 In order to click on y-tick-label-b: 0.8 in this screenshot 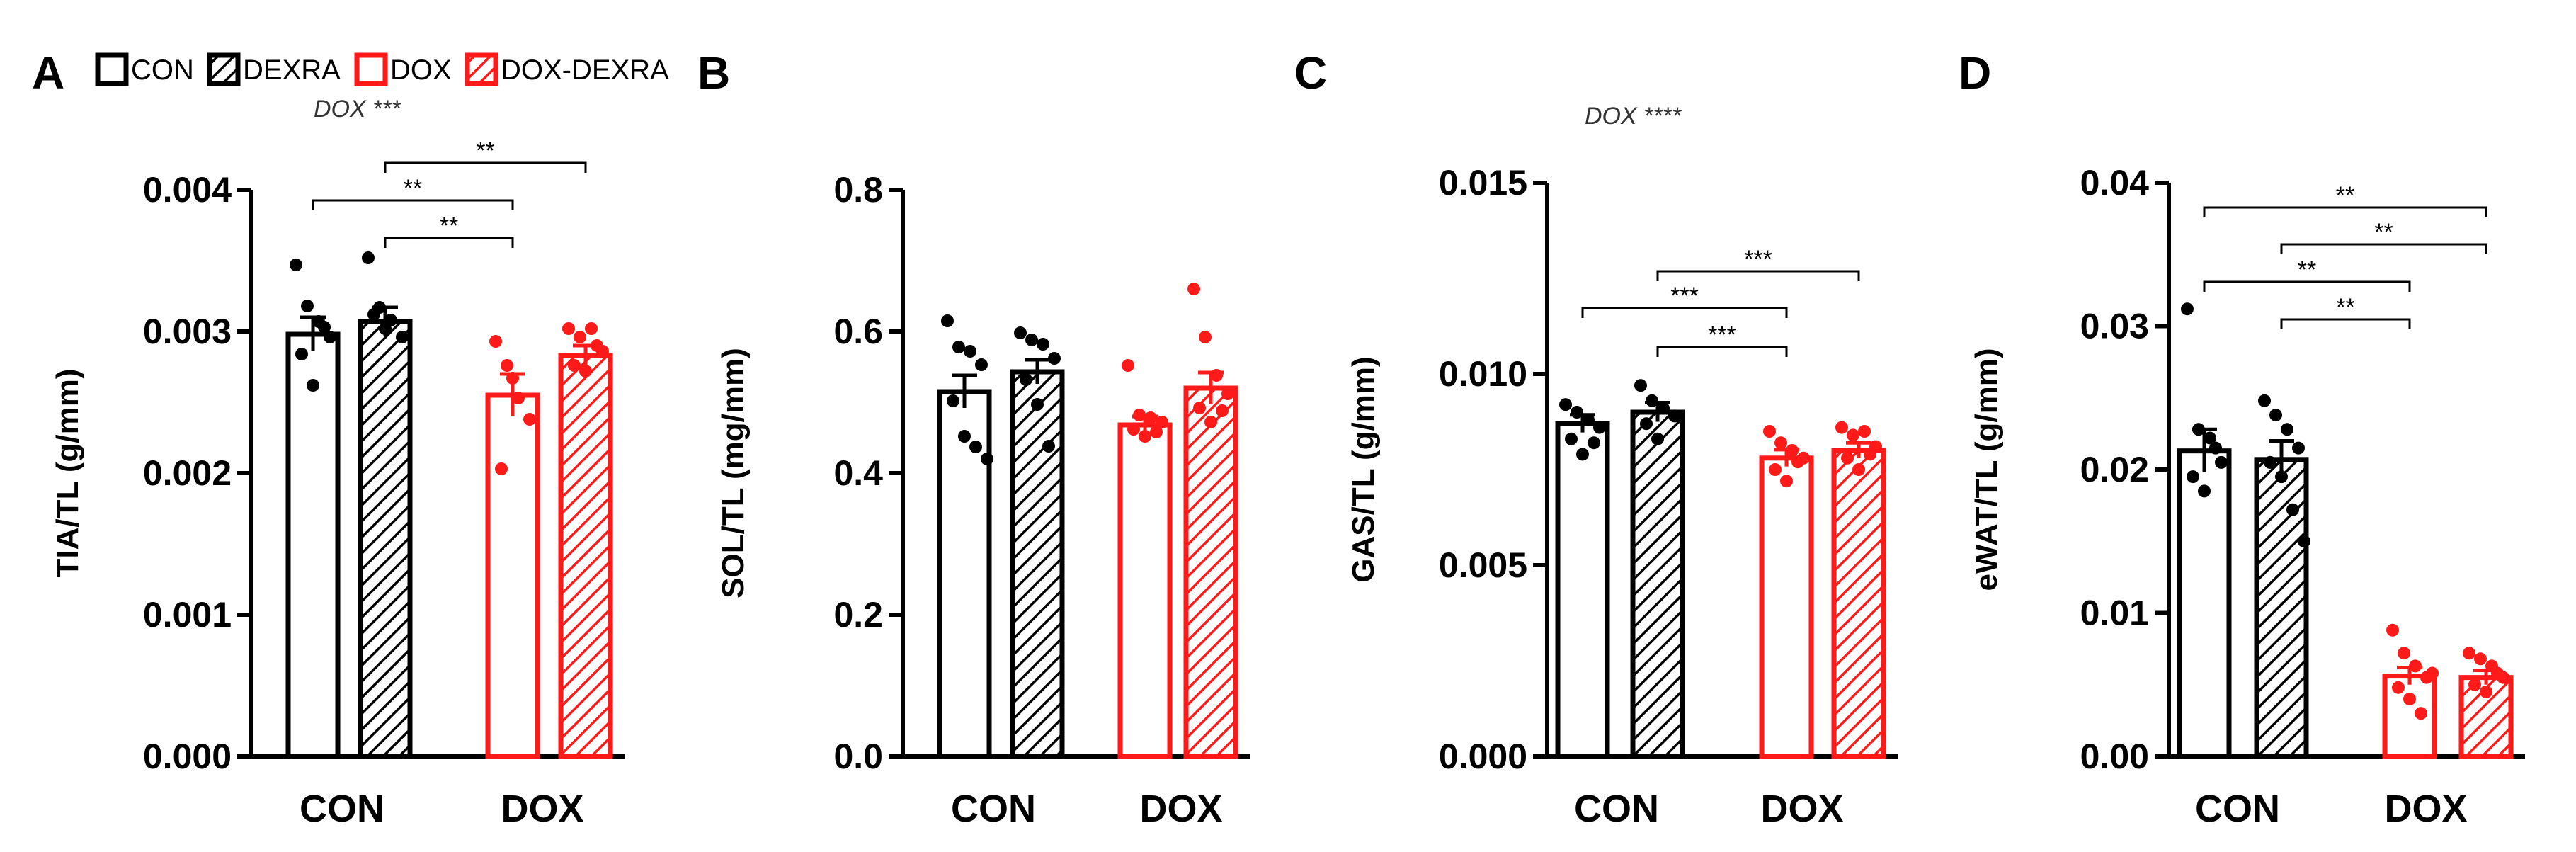, I will do `click(858, 190)`.